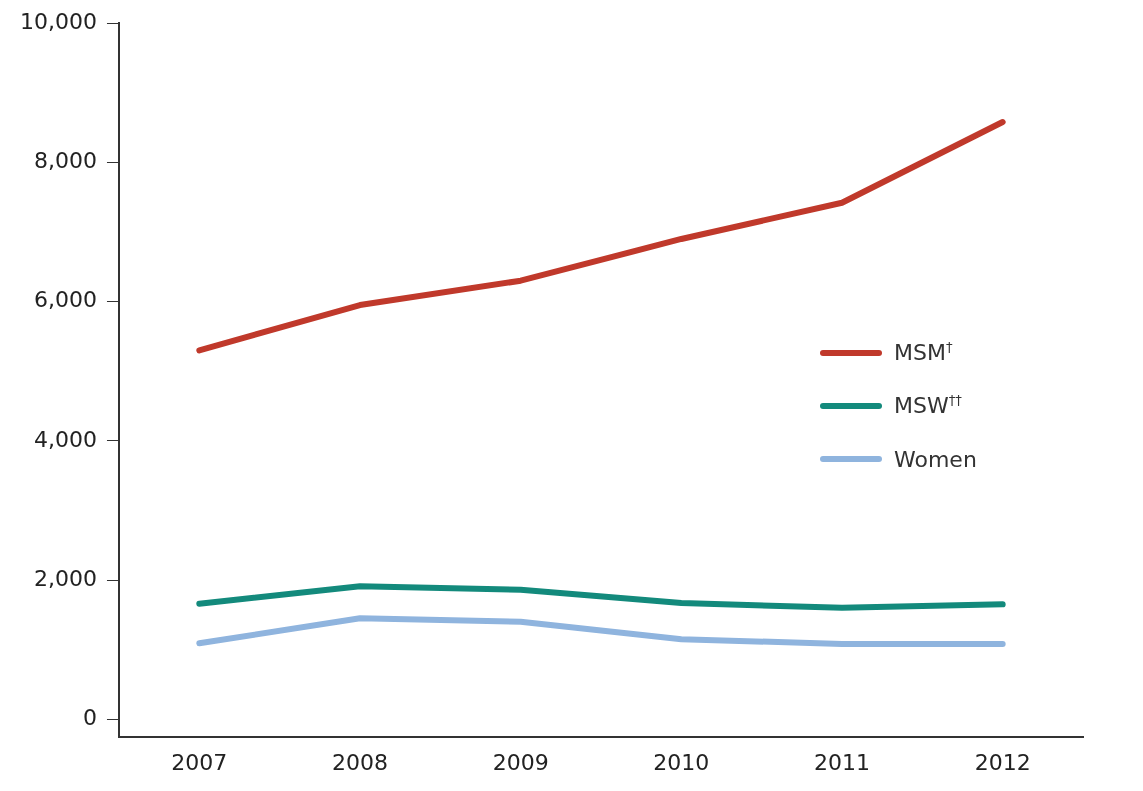 The width and height of the screenshot is (1143, 791). What do you see at coordinates (65, 161) in the screenshot?
I see `y-tick-label: 8,000` at bounding box center [65, 161].